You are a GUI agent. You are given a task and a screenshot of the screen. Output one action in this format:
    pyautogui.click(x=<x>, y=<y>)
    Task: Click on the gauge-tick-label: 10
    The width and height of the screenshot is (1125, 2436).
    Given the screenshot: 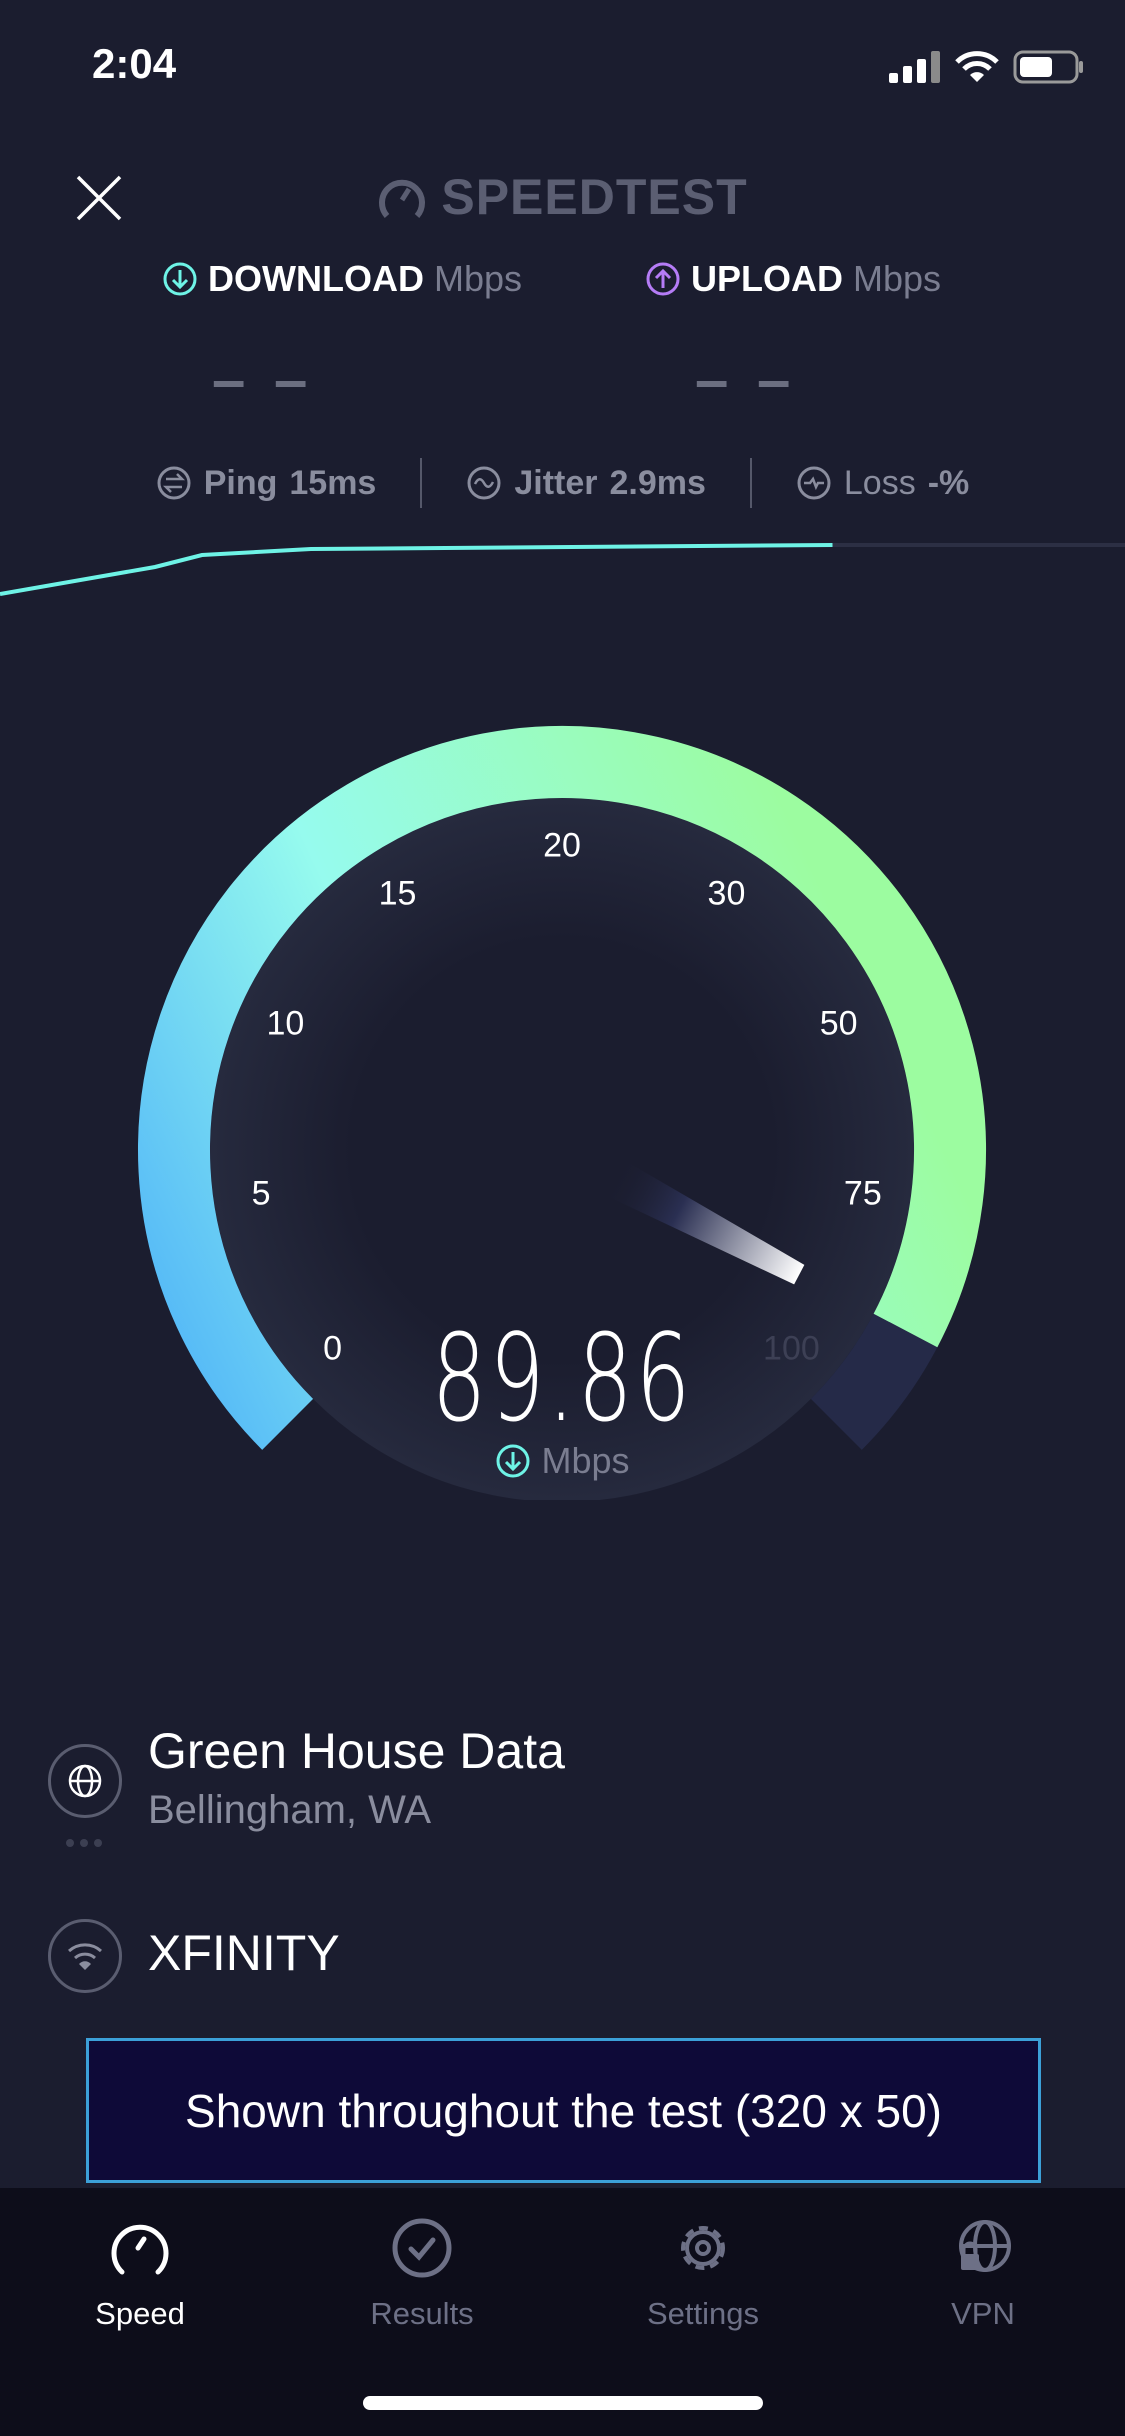 What is the action you would take?
    pyautogui.click(x=285, y=1023)
    